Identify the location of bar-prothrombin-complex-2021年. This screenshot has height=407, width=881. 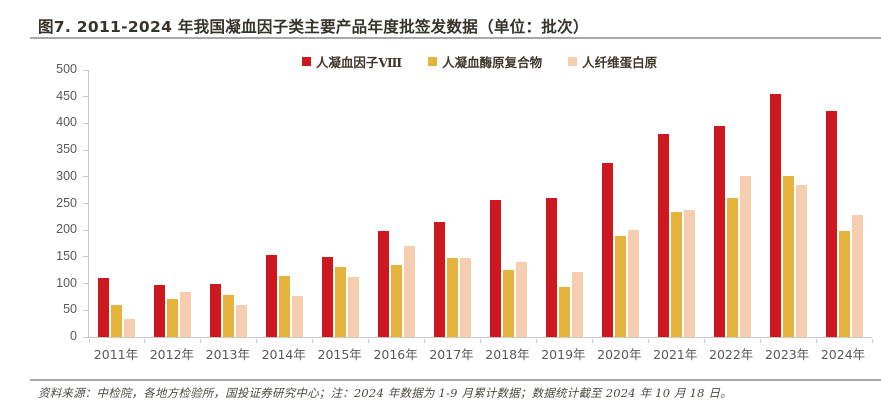
(676, 274).